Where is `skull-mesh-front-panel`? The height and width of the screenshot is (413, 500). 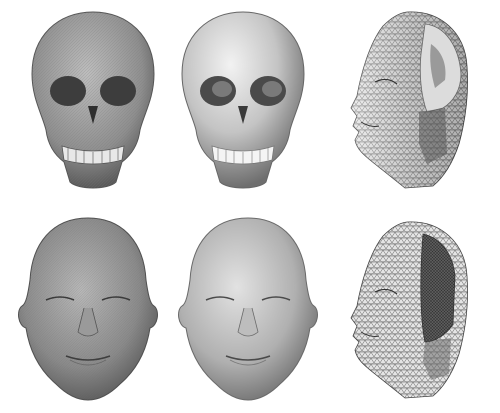
skull-mesh-front-panel is located at coordinates (93, 101).